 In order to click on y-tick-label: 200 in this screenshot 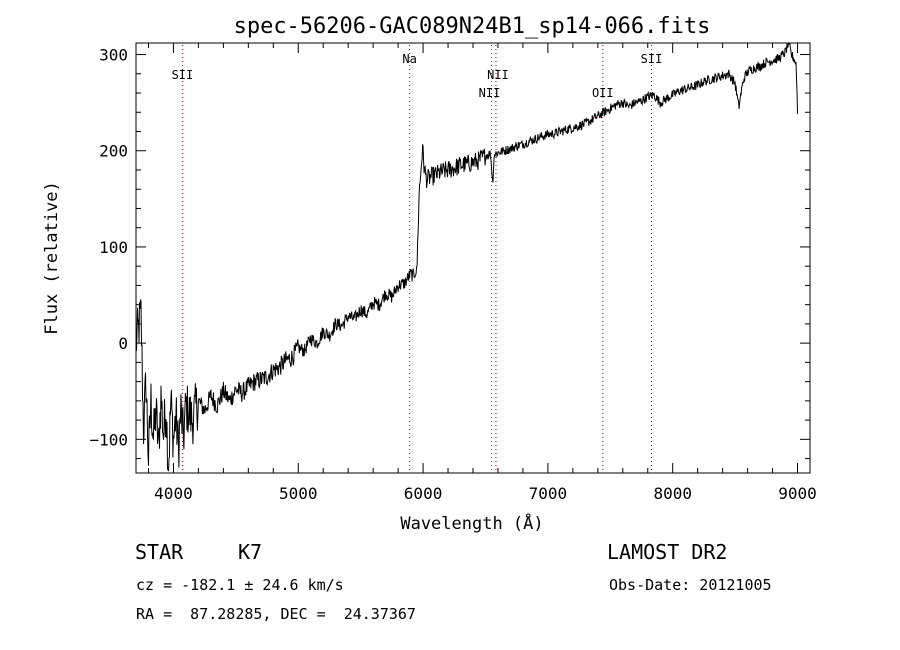, I will do `click(113, 151)`.